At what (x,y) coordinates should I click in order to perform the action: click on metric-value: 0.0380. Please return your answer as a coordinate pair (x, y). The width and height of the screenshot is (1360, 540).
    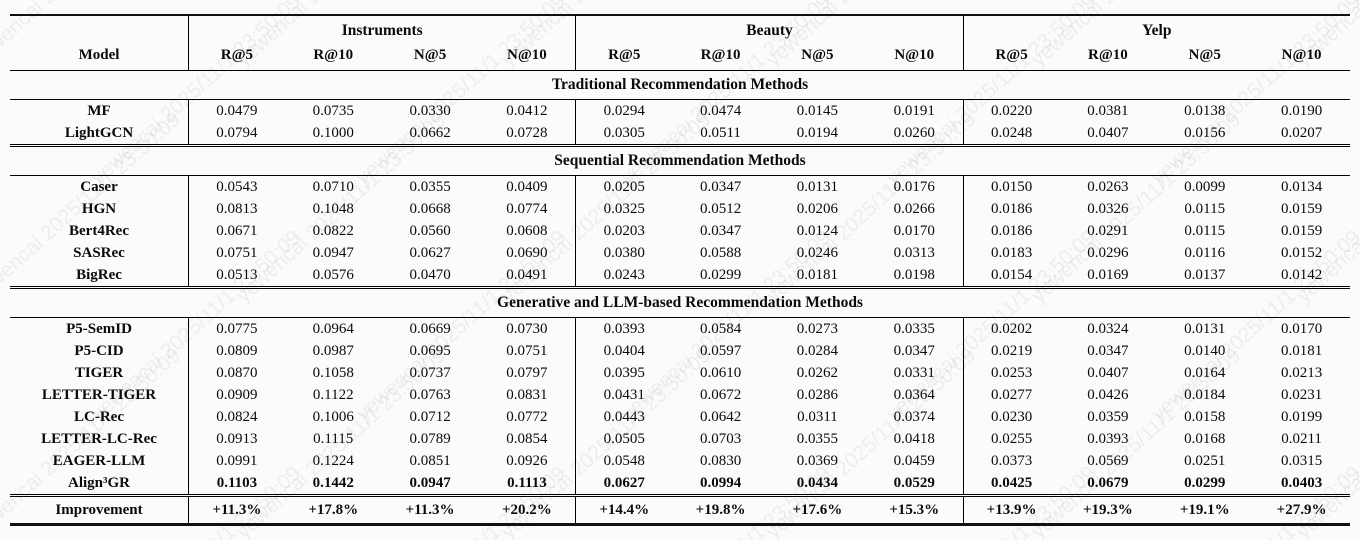
    Looking at the image, I should click on (623, 253).